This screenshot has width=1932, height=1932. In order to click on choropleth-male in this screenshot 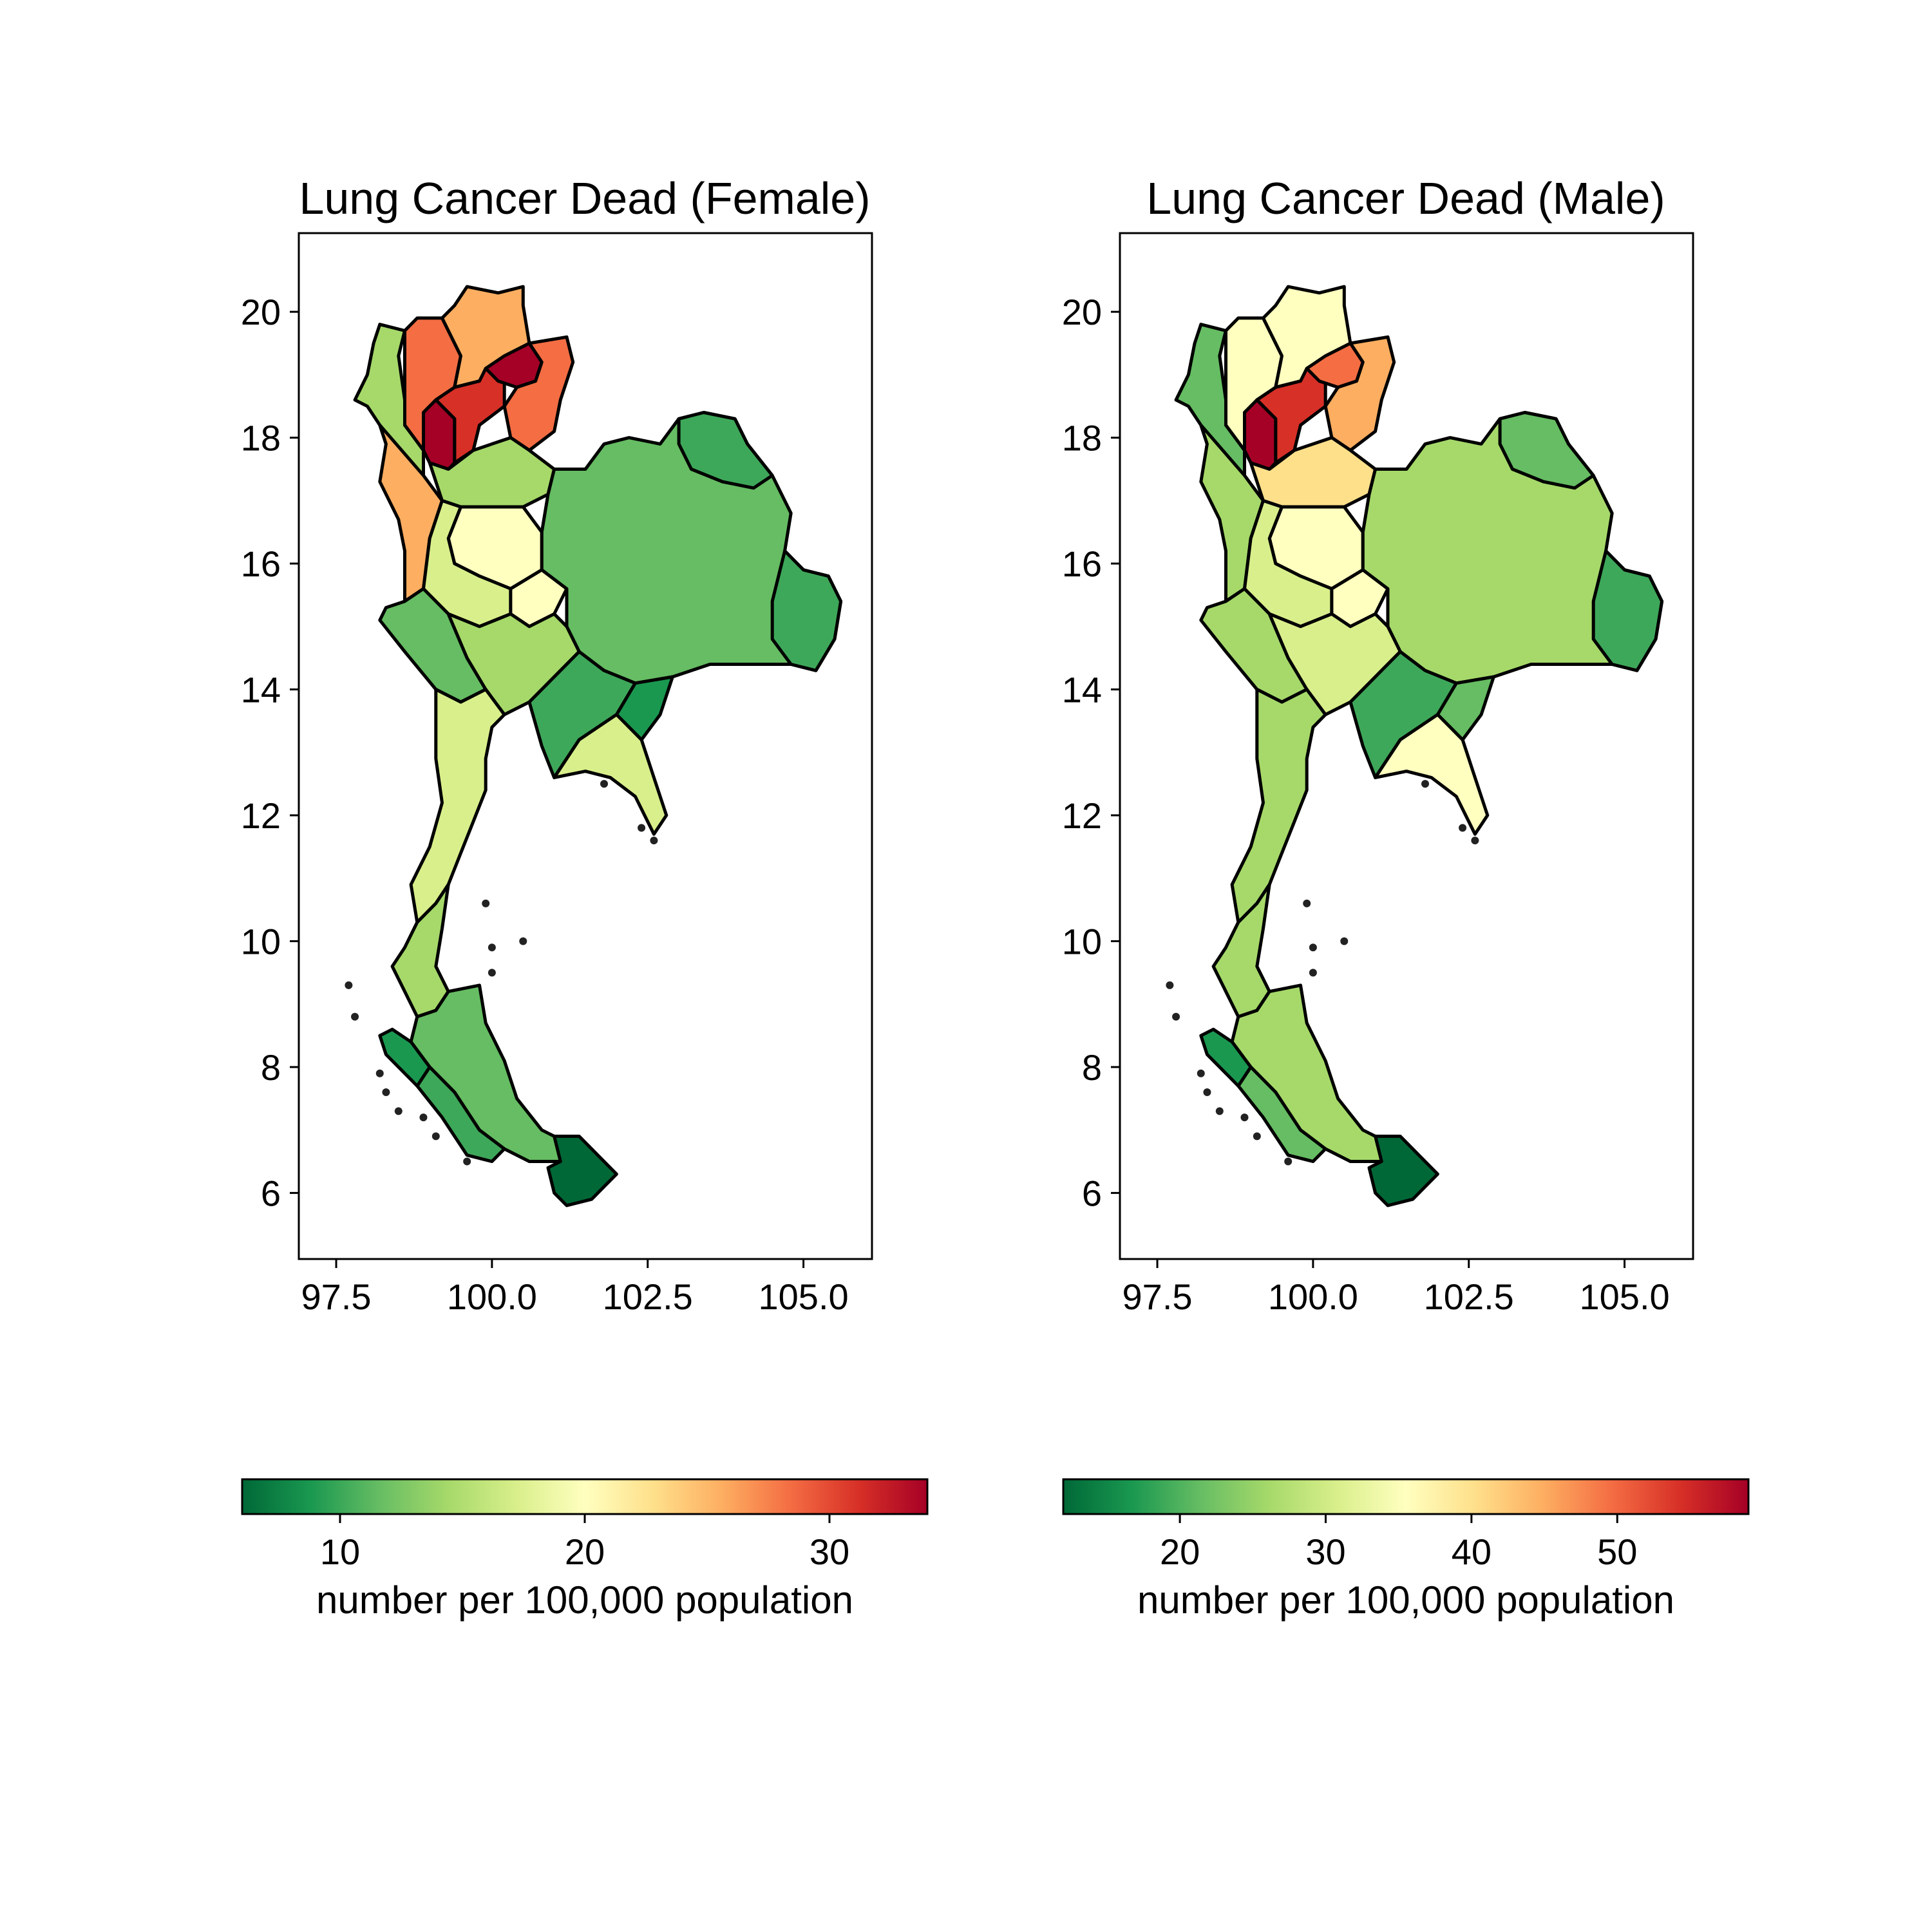, I will do `click(1415, 747)`.